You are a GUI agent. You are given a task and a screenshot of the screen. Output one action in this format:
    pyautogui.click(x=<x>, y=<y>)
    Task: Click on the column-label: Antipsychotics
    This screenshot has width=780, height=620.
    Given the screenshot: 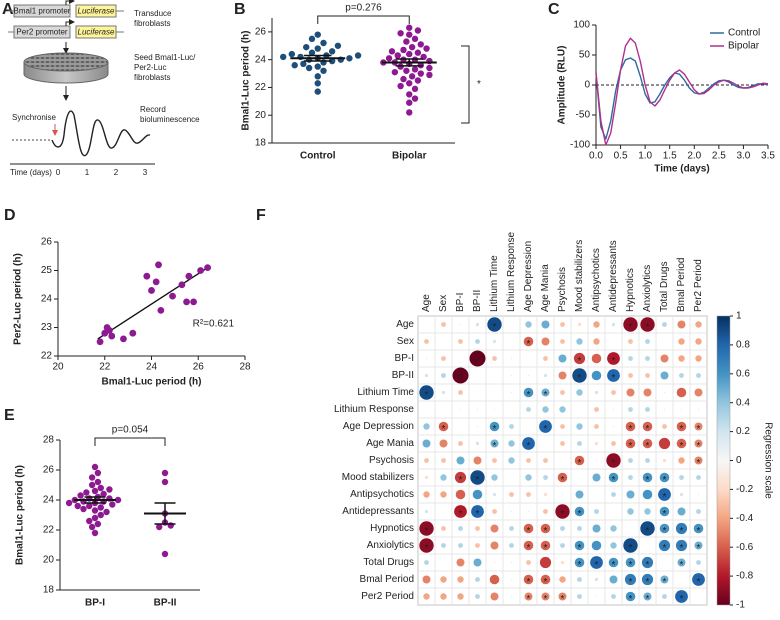 What is the action you would take?
    pyautogui.click(x=596, y=280)
    